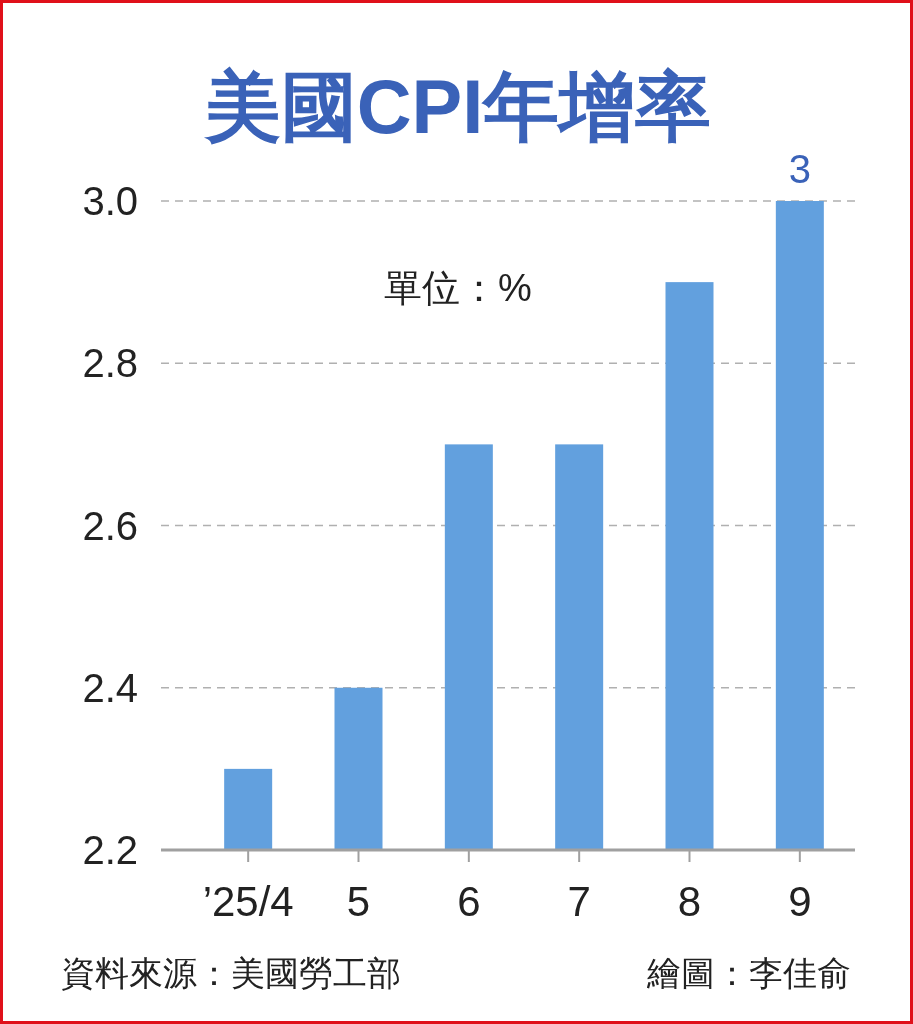 The image size is (913, 1024). Describe the element at coordinates (358, 901) in the screenshot. I see `x-tick-label: 5` at that location.